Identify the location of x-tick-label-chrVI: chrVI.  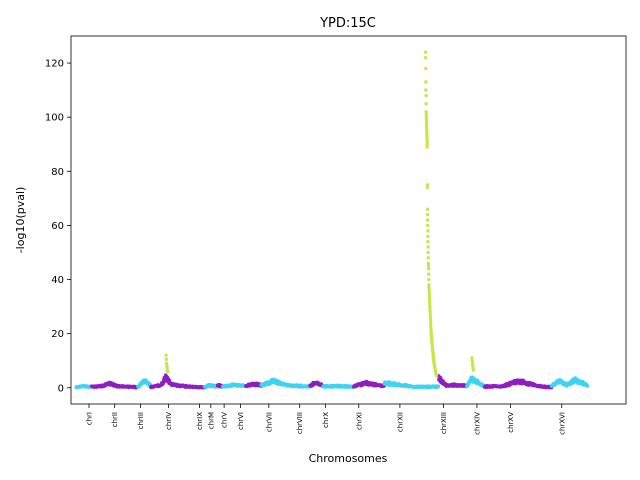
(241, 421).